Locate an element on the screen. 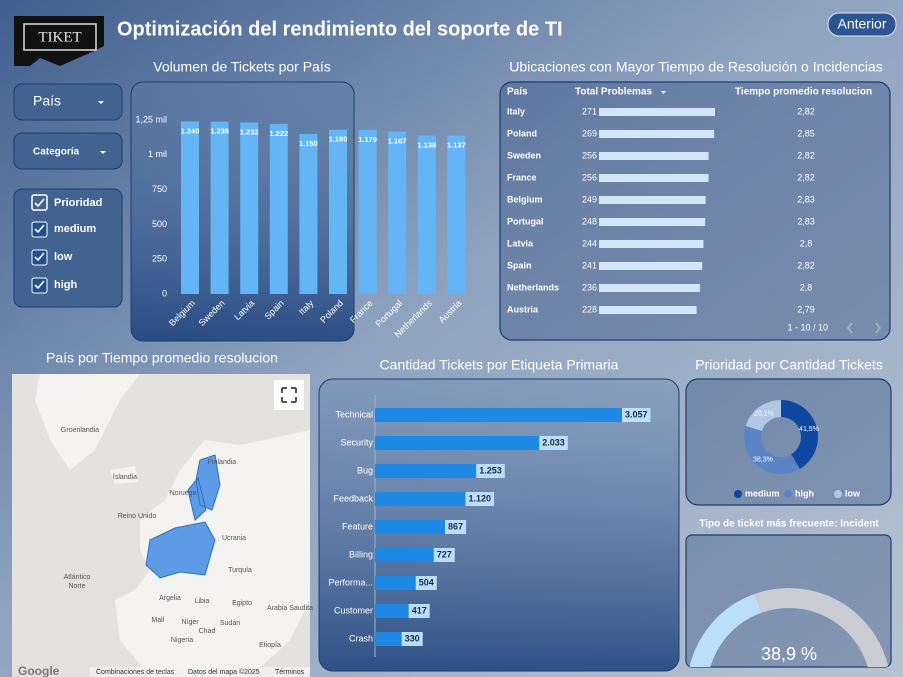  category-filter-label: Categoría is located at coordinates (56, 152).